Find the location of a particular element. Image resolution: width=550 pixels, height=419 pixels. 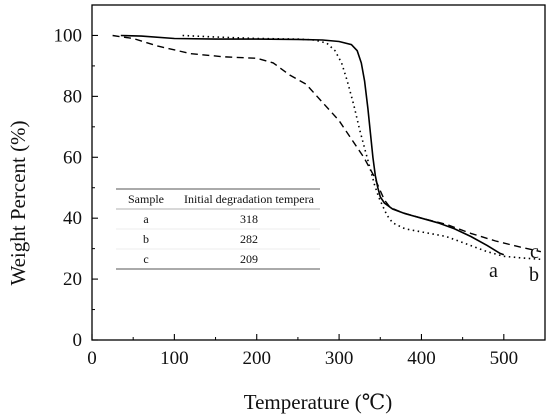

series-end-labels: a b c is located at coordinates (514, 263).